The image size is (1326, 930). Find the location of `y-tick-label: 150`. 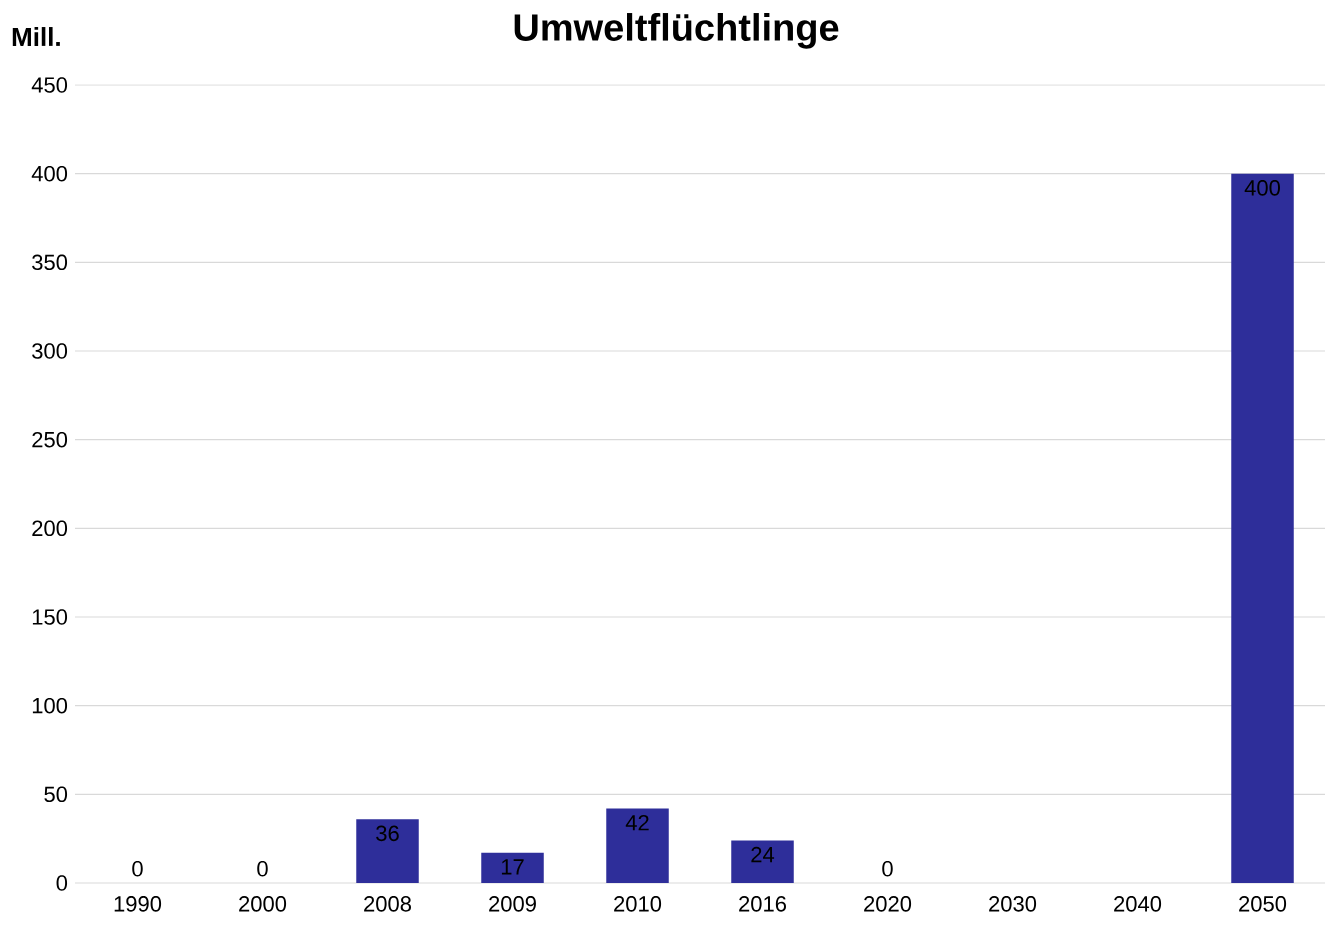

y-tick-label: 150 is located at coordinates (50, 617).